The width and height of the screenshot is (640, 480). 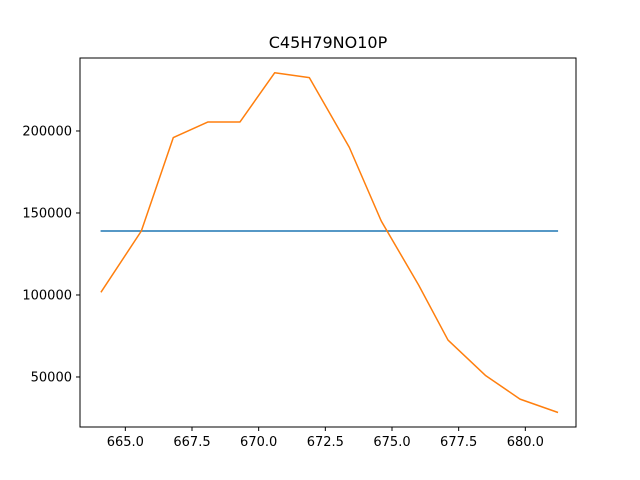 I want to click on y-tick-label: 200000, so click(x=47, y=131).